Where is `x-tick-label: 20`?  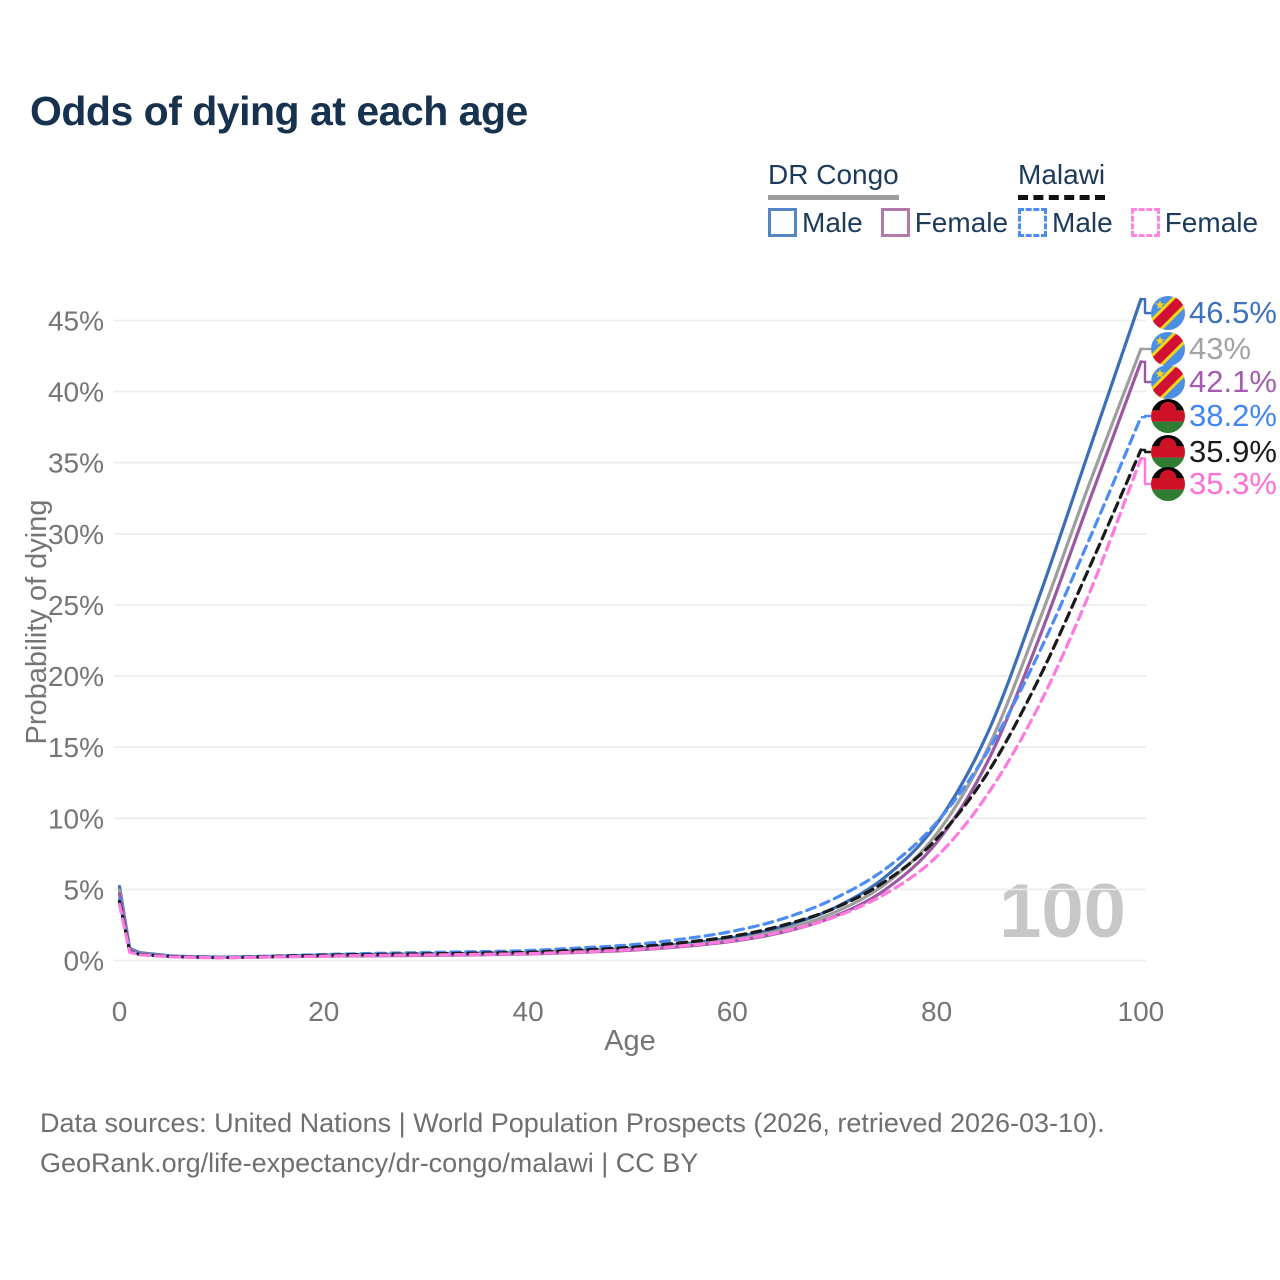 x-tick-label: 20 is located at coordinates (323, 1011).